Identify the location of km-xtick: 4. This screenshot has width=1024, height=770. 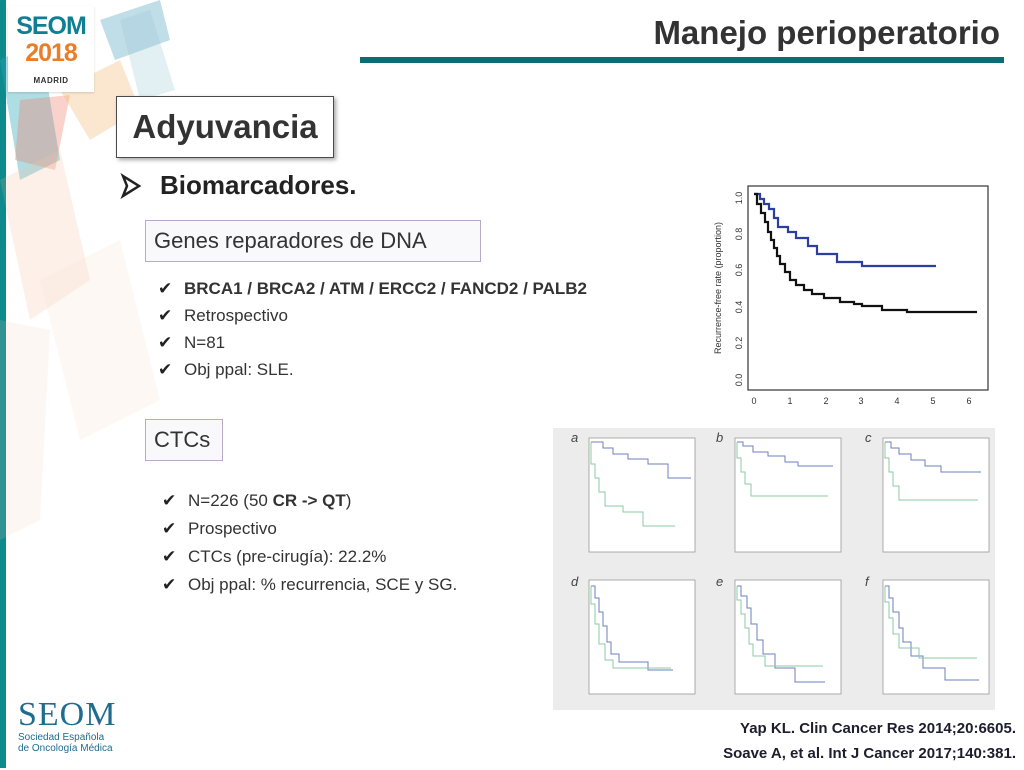
(896, 401).